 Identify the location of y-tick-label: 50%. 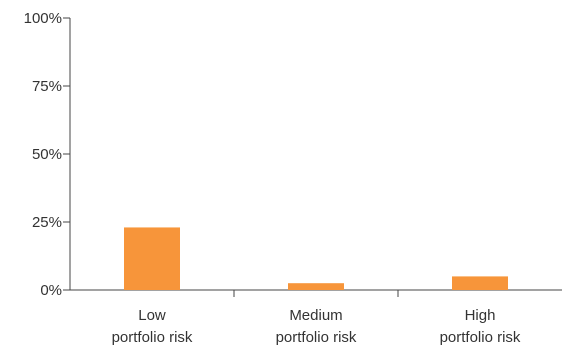
(47, 154).